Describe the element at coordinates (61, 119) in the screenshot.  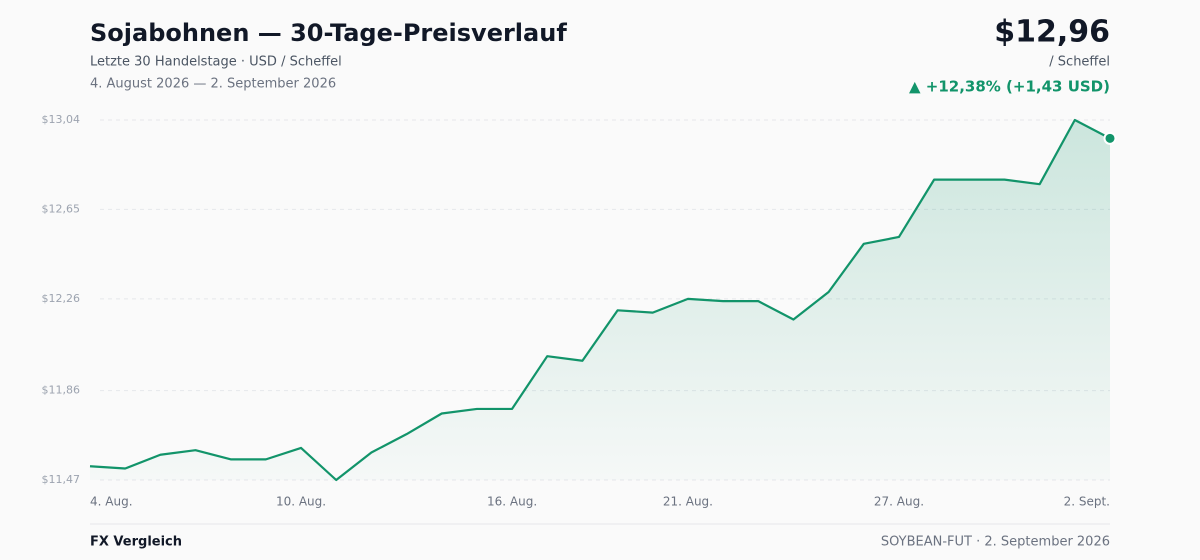
I see `y-tick-label: $13,04` at that location.